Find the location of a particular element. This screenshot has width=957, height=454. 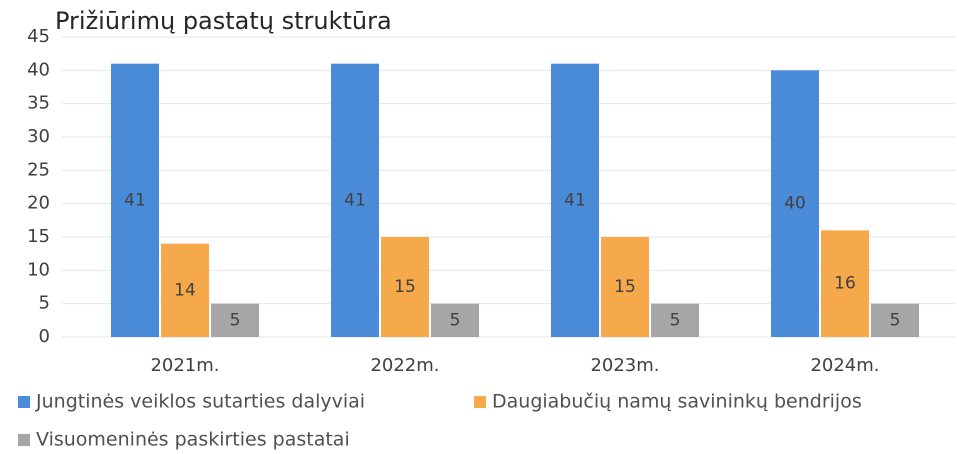

y-tick-label: 10 is located at coordinates (38, 269).